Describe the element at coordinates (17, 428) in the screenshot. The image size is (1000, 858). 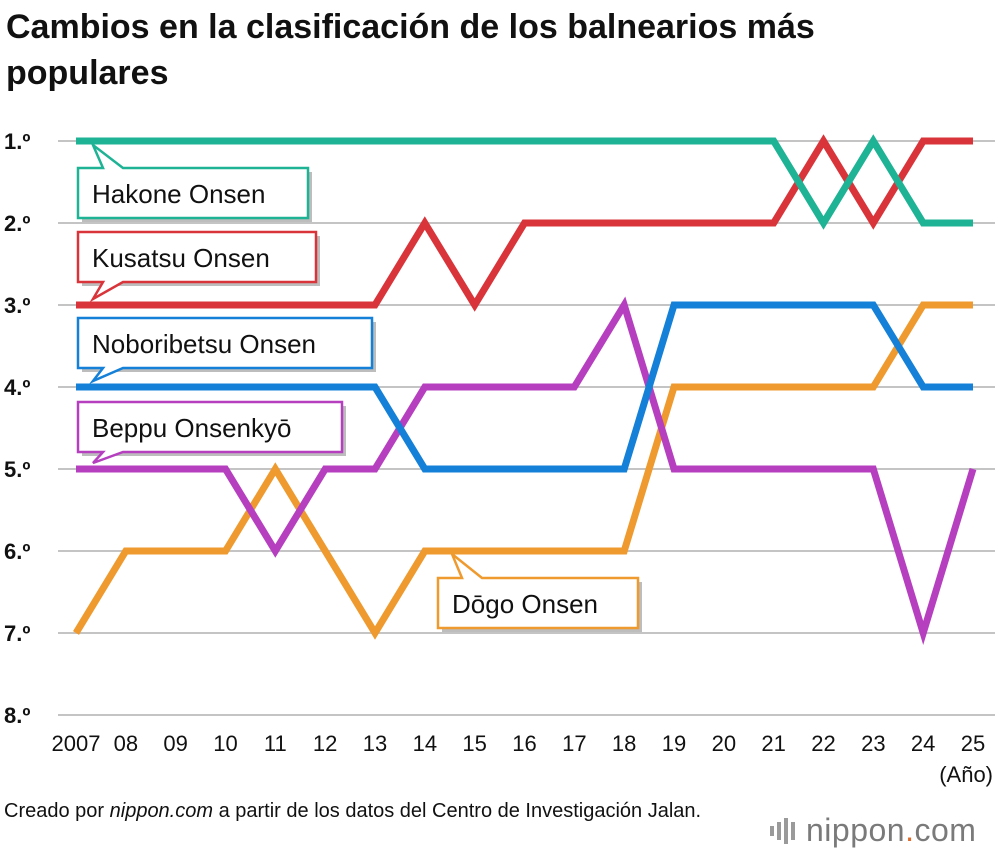
I see `y-axis-tick-labels: 1.º 2.º 3.º 4.º 5.º 6.º 7.º 8.º` at that location.